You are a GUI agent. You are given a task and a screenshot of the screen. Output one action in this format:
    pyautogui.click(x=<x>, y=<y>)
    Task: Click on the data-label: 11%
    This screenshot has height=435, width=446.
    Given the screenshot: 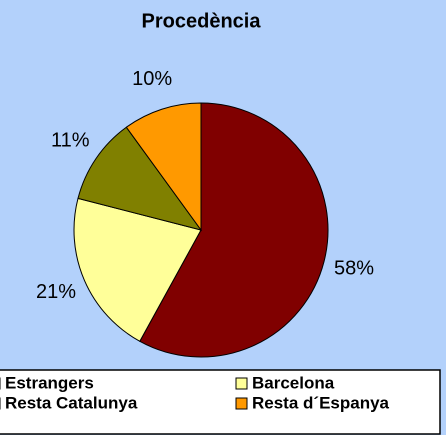 What is the action you would take?
    pyautogui.click(x=70, y=140)
    